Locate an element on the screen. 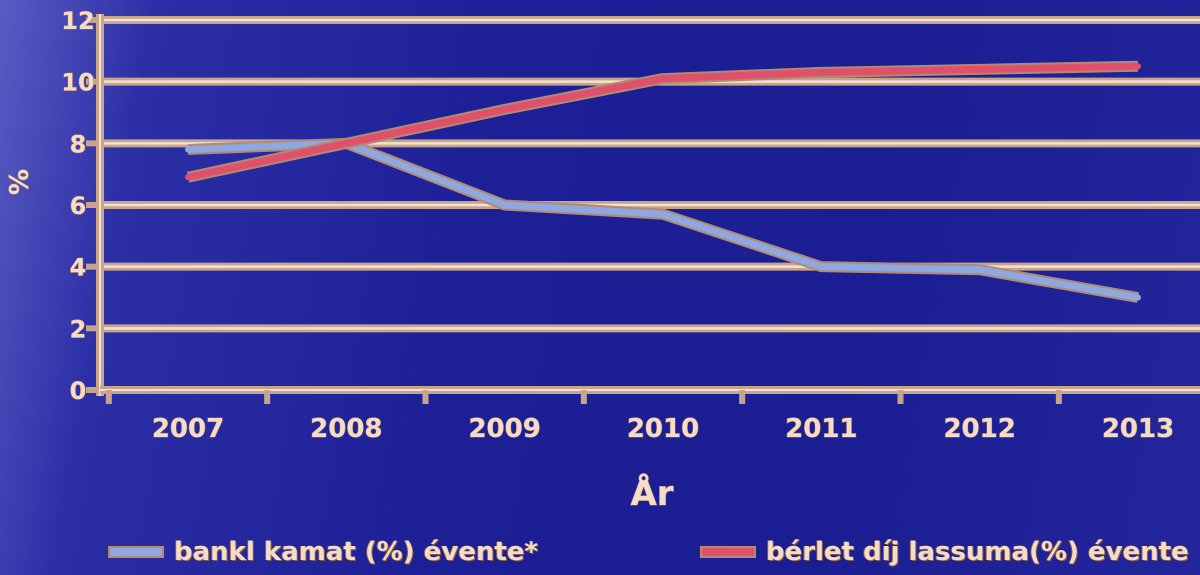 Image resolution: width=1200 pixels, height=575 pixels. y-axis-title: % is located at coordinates (20, 182).